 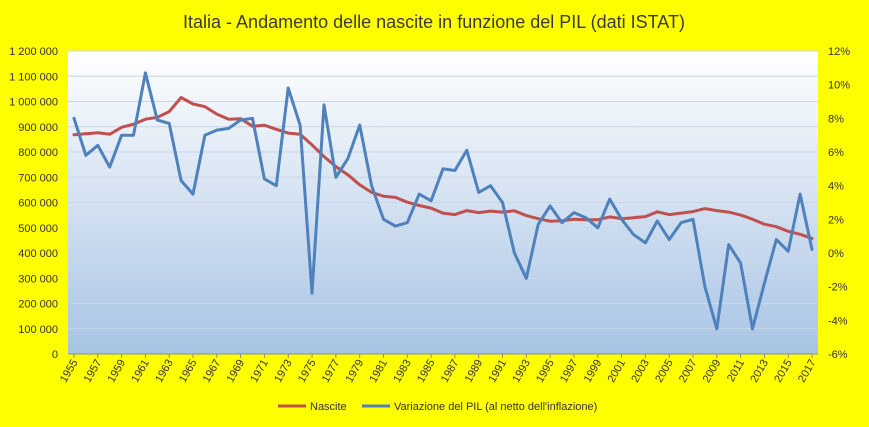 What do you see at coordinates (807, 371) in the screenshot?
I see `x-tick-label: 2017` at bounding box center [807, 371].